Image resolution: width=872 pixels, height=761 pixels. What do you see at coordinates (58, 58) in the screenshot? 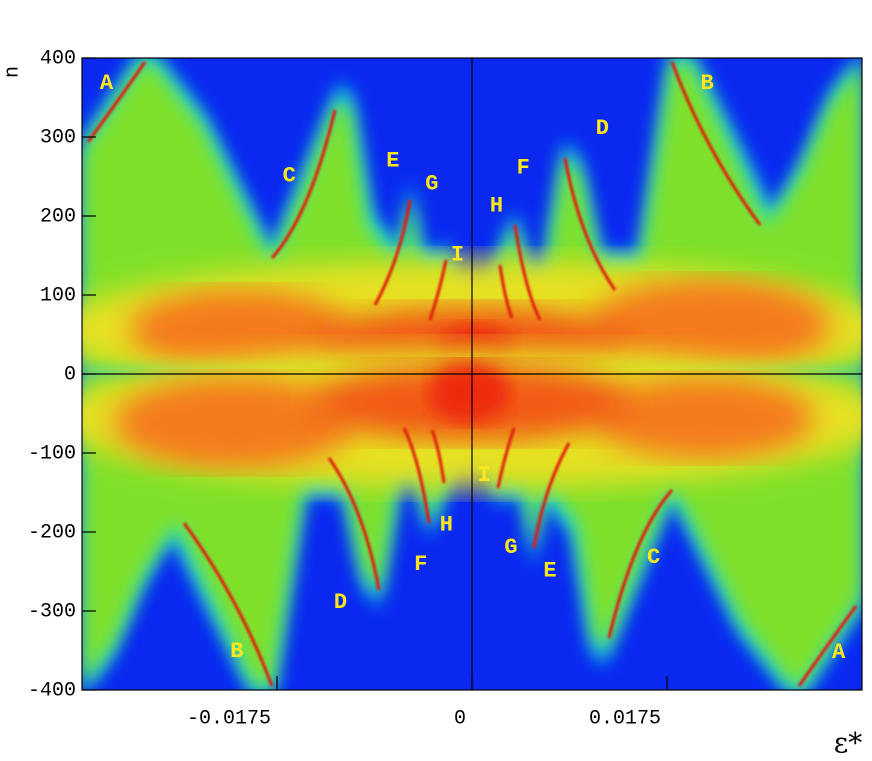
I see `y-tick-label: 400` at bounding box center [58, 58].